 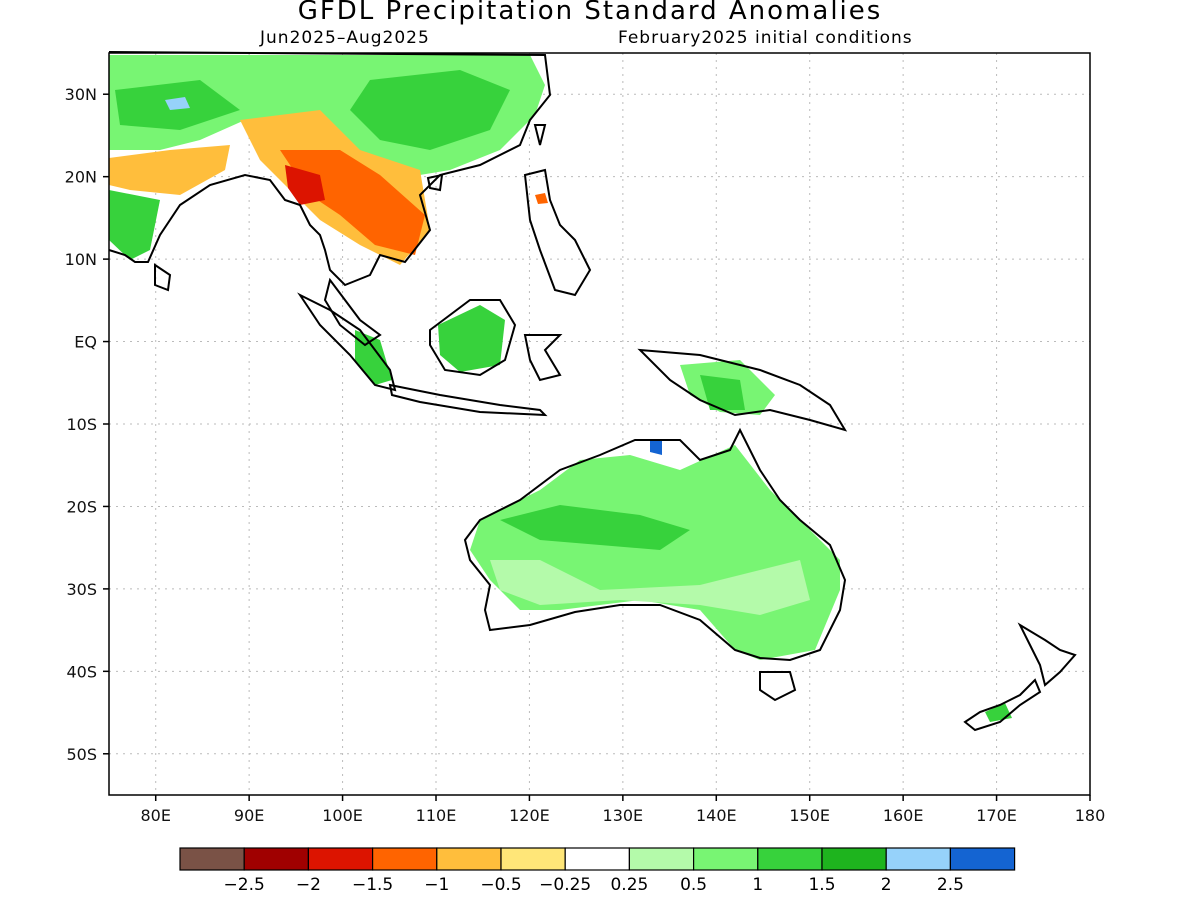 What do you see at coordinates (372, 885) in the screenshot?
I see `colorbar-label: −1.5` at bounding box center [372, 885].